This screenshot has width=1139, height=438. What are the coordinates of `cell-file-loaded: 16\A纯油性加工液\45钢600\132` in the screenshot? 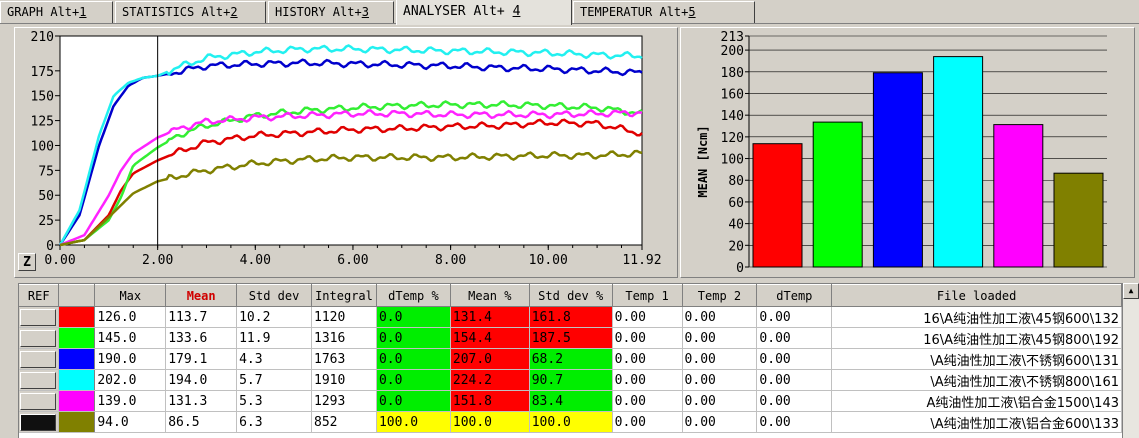 It's located at (976, 317).